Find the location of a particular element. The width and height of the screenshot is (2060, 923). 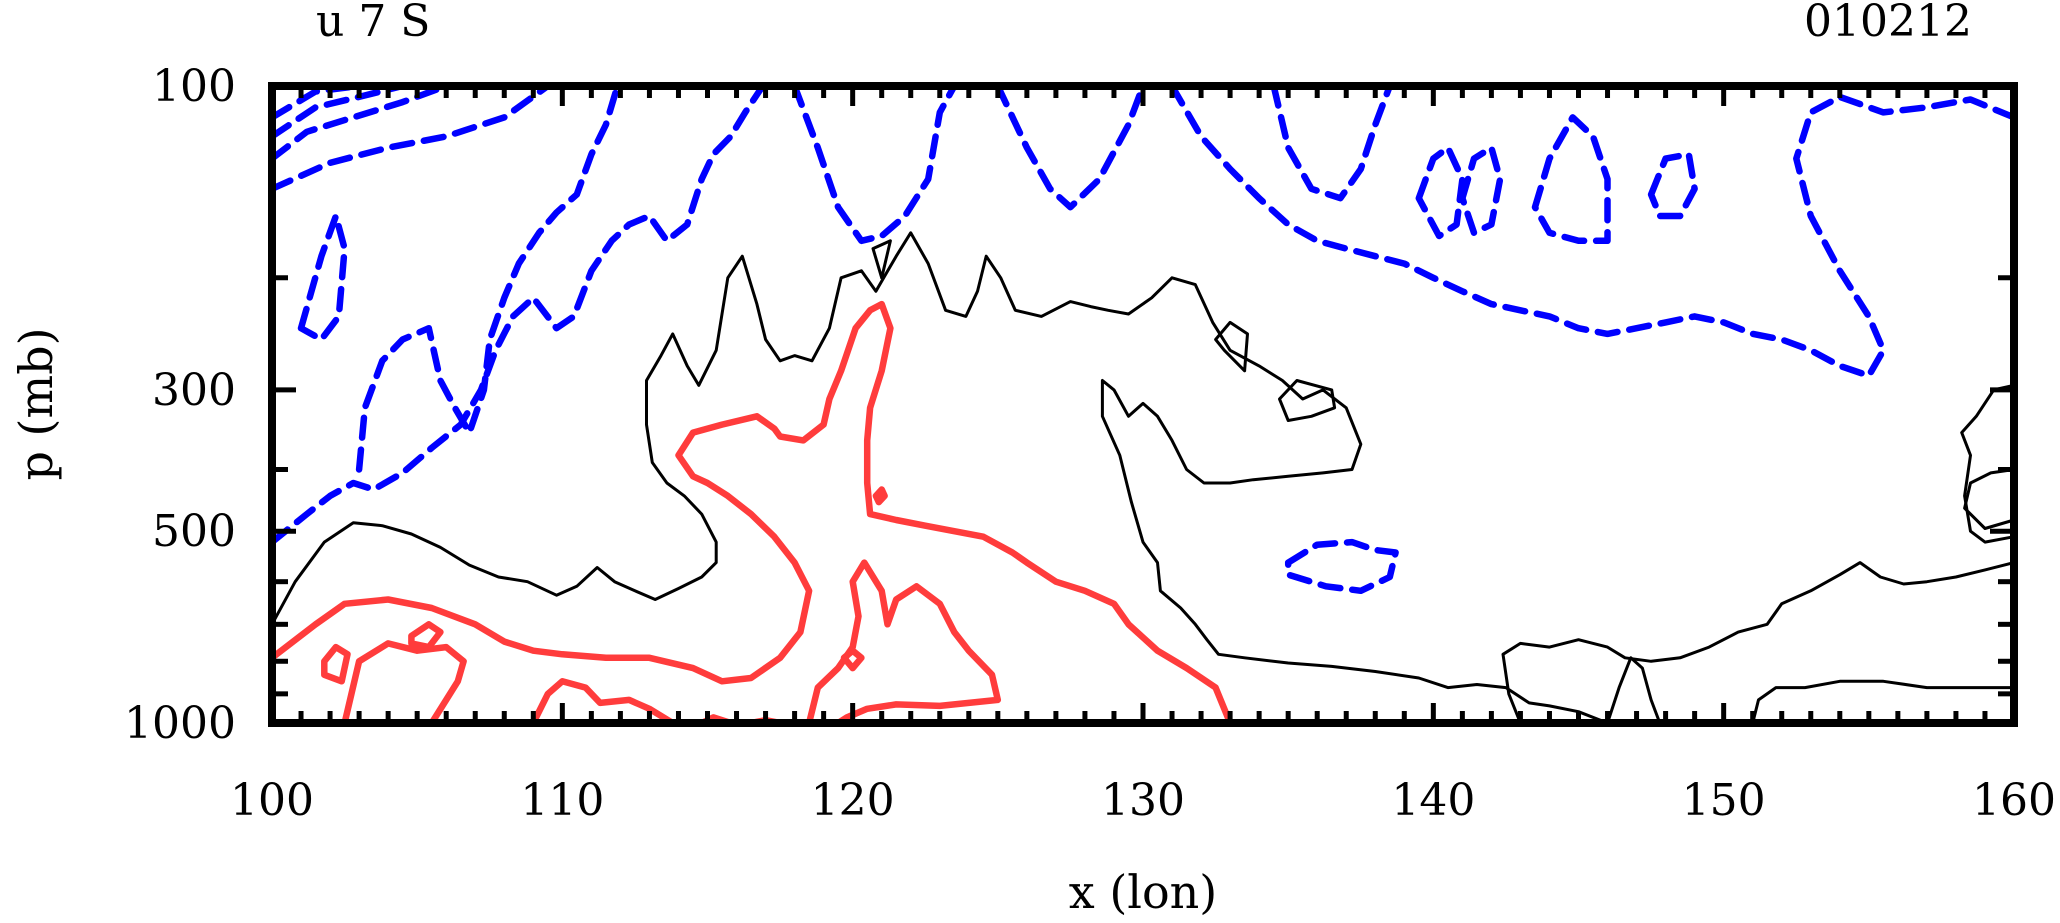

x-axis-label: x (lon) is located at coordinates (1143, 892).